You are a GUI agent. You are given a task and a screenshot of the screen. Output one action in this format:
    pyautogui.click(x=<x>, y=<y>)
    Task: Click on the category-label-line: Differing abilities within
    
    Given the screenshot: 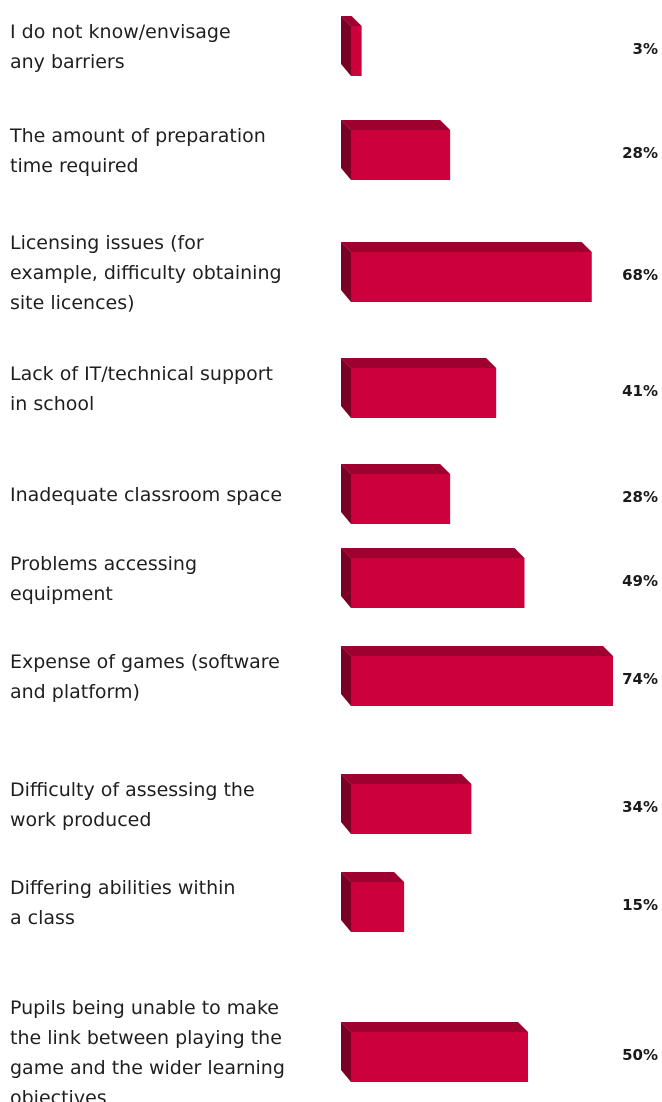 What is the action you would take?
    pyautogui.click(x=122, y=888)
    